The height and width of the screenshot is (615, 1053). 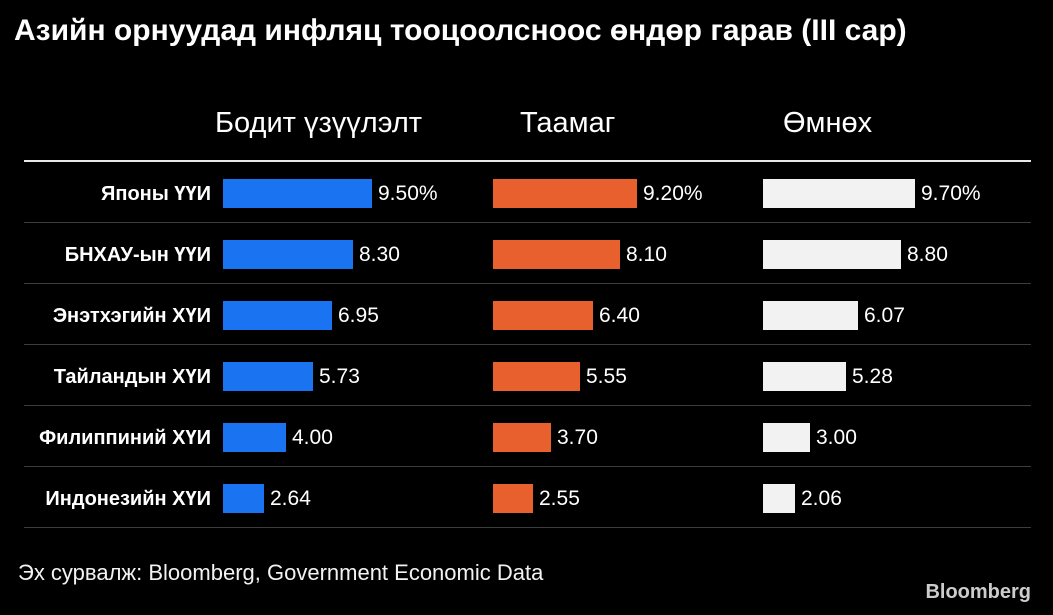 What do you see at coordinates (673, 193) in the screenshot?
I see `forecast-value-label: 9.20%` at bounding box center [673, 193].